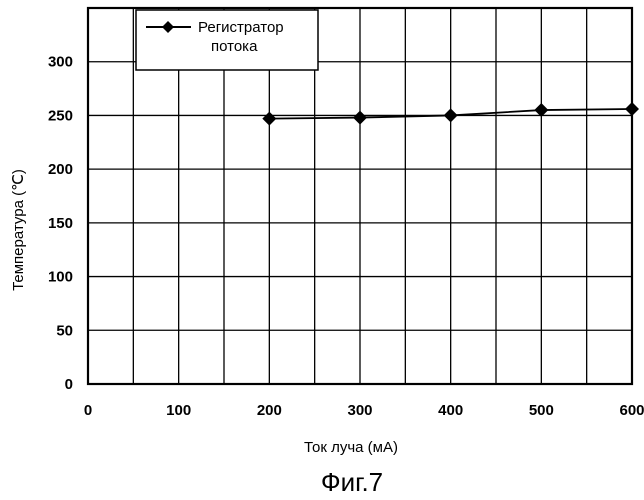 The image size is (644, 500). What do you see at coordinates (178, 410) in the screenshot?
I see `x-tick-label: 100` at bounding box center [178, 410].